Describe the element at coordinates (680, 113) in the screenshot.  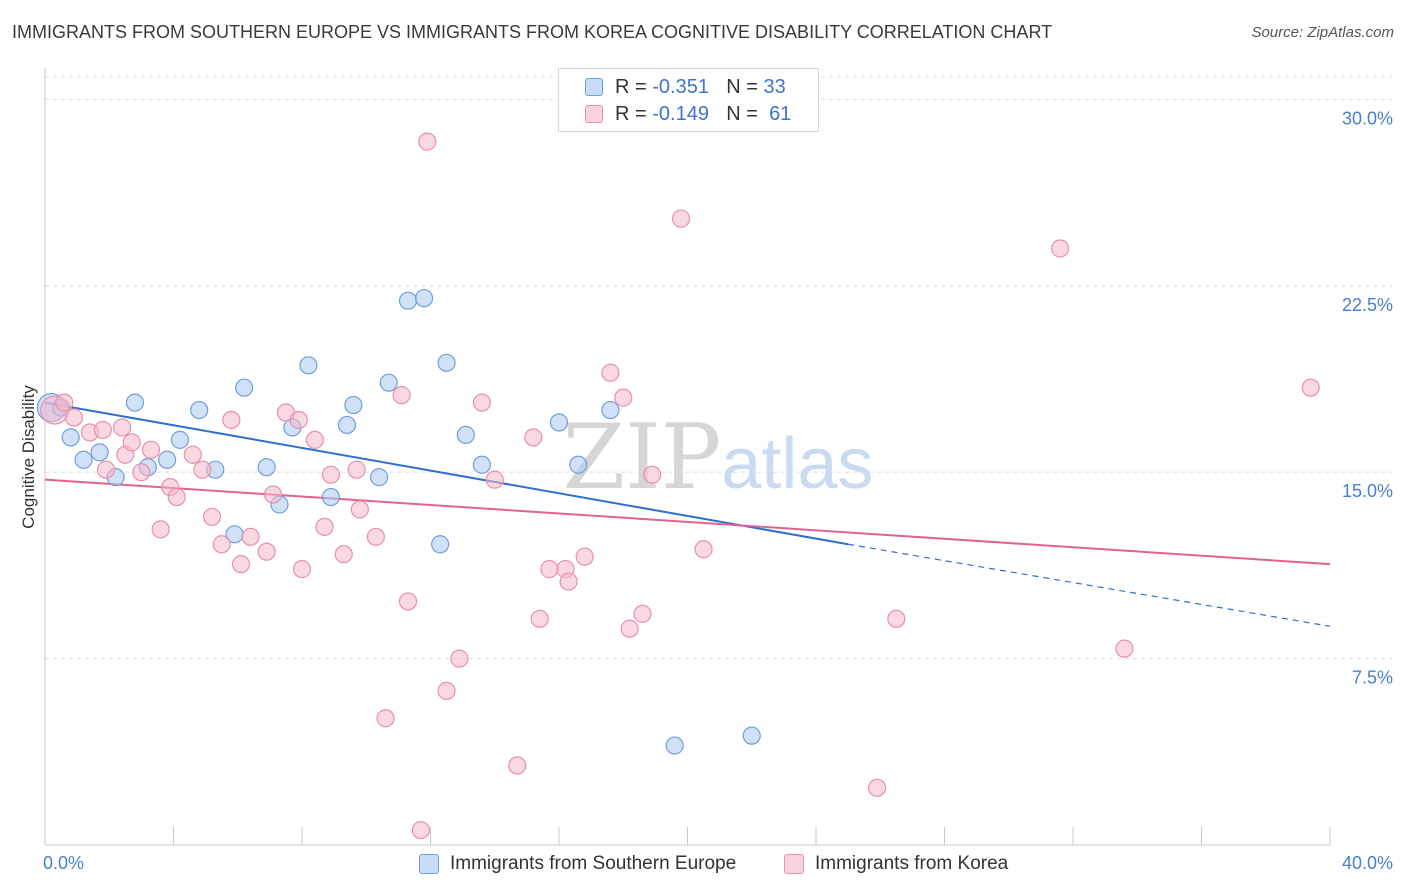
I see `legend-r-value: -0.149` at that location.